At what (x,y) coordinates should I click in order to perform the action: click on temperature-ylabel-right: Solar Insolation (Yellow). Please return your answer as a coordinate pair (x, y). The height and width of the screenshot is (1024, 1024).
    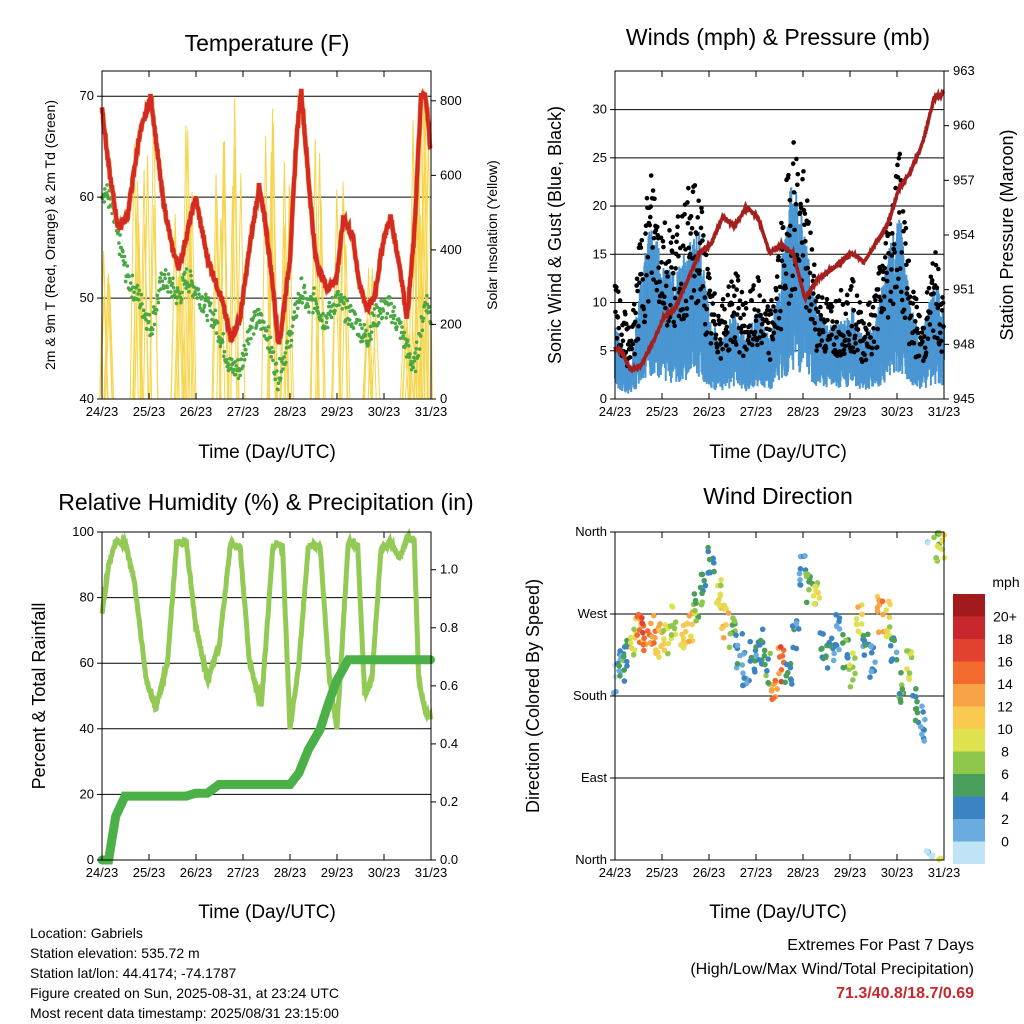
    Looking at the image, I should click on (492, 235).